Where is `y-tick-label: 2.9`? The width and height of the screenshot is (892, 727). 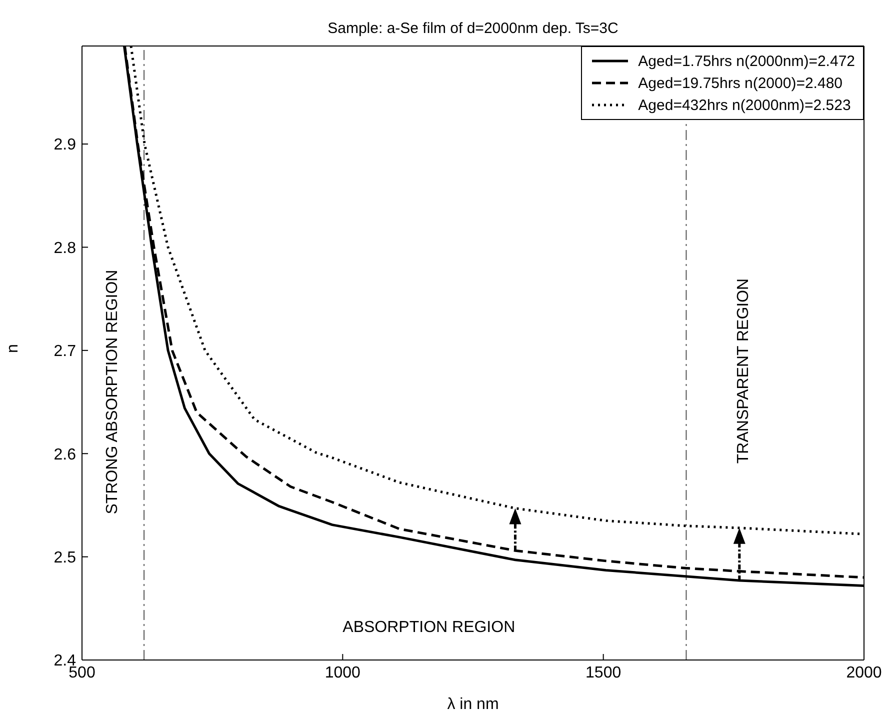 y-tick-label: 2.9 is located at coordinates (65, 145).